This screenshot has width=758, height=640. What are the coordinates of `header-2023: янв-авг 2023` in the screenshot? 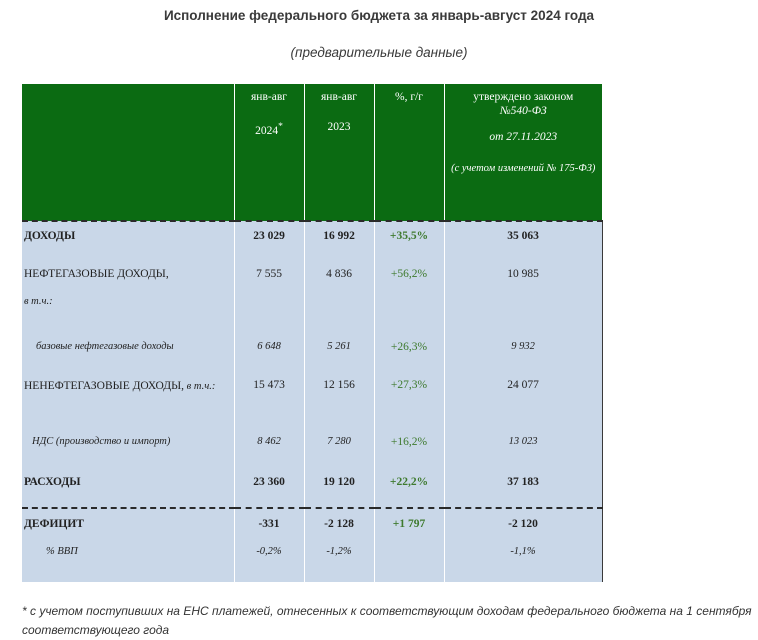 It's located at (339, 152).